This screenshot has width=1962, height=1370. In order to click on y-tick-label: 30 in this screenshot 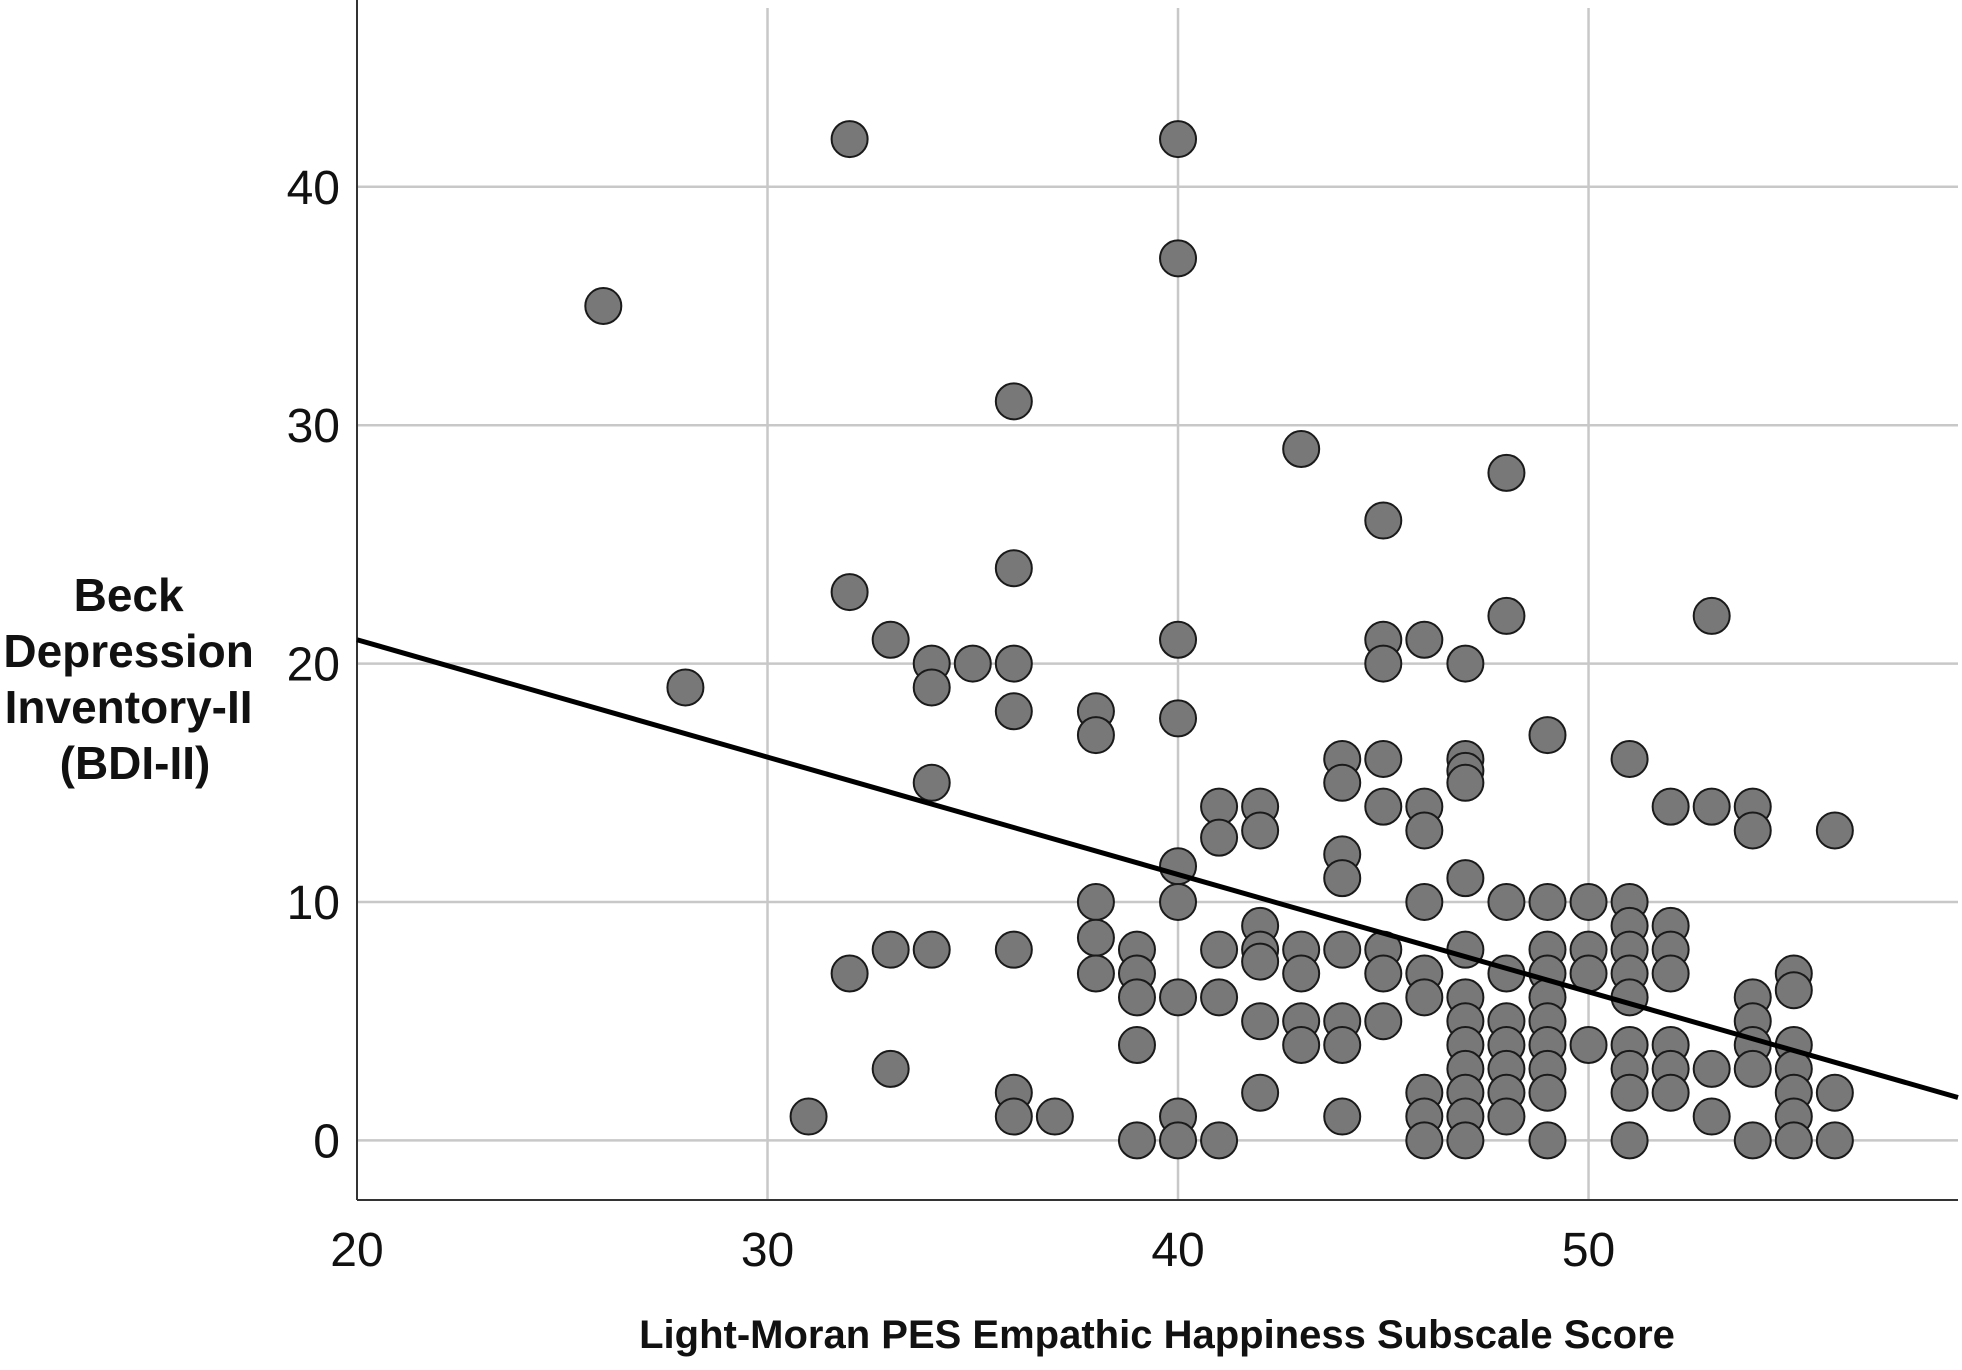, I will do `click(313, 426)`.